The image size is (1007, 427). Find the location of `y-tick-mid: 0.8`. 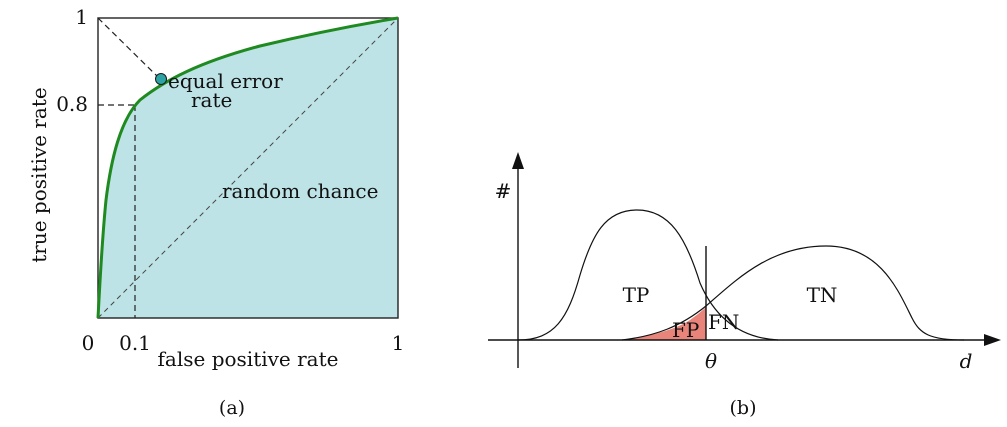

y-tick-mid: 0.8 is located at coordinates (72, 104).